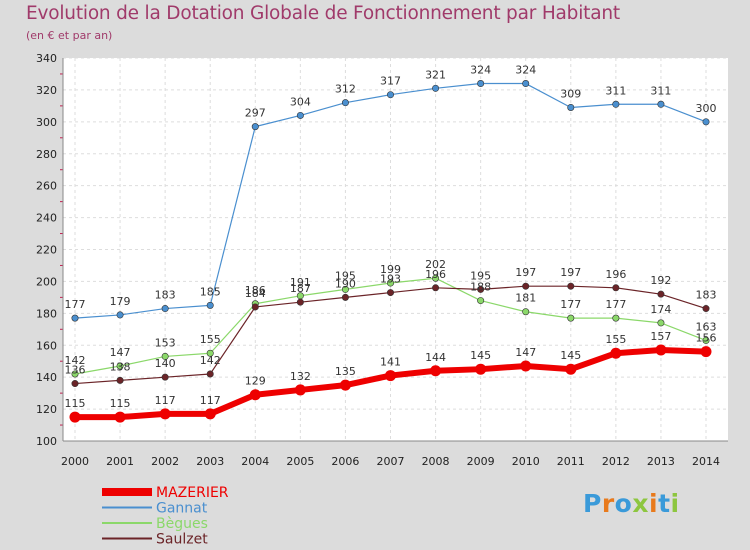 This screenshot has width=750, height=550. I want to click on data-label-saulzet: 195, so click(480, 275).